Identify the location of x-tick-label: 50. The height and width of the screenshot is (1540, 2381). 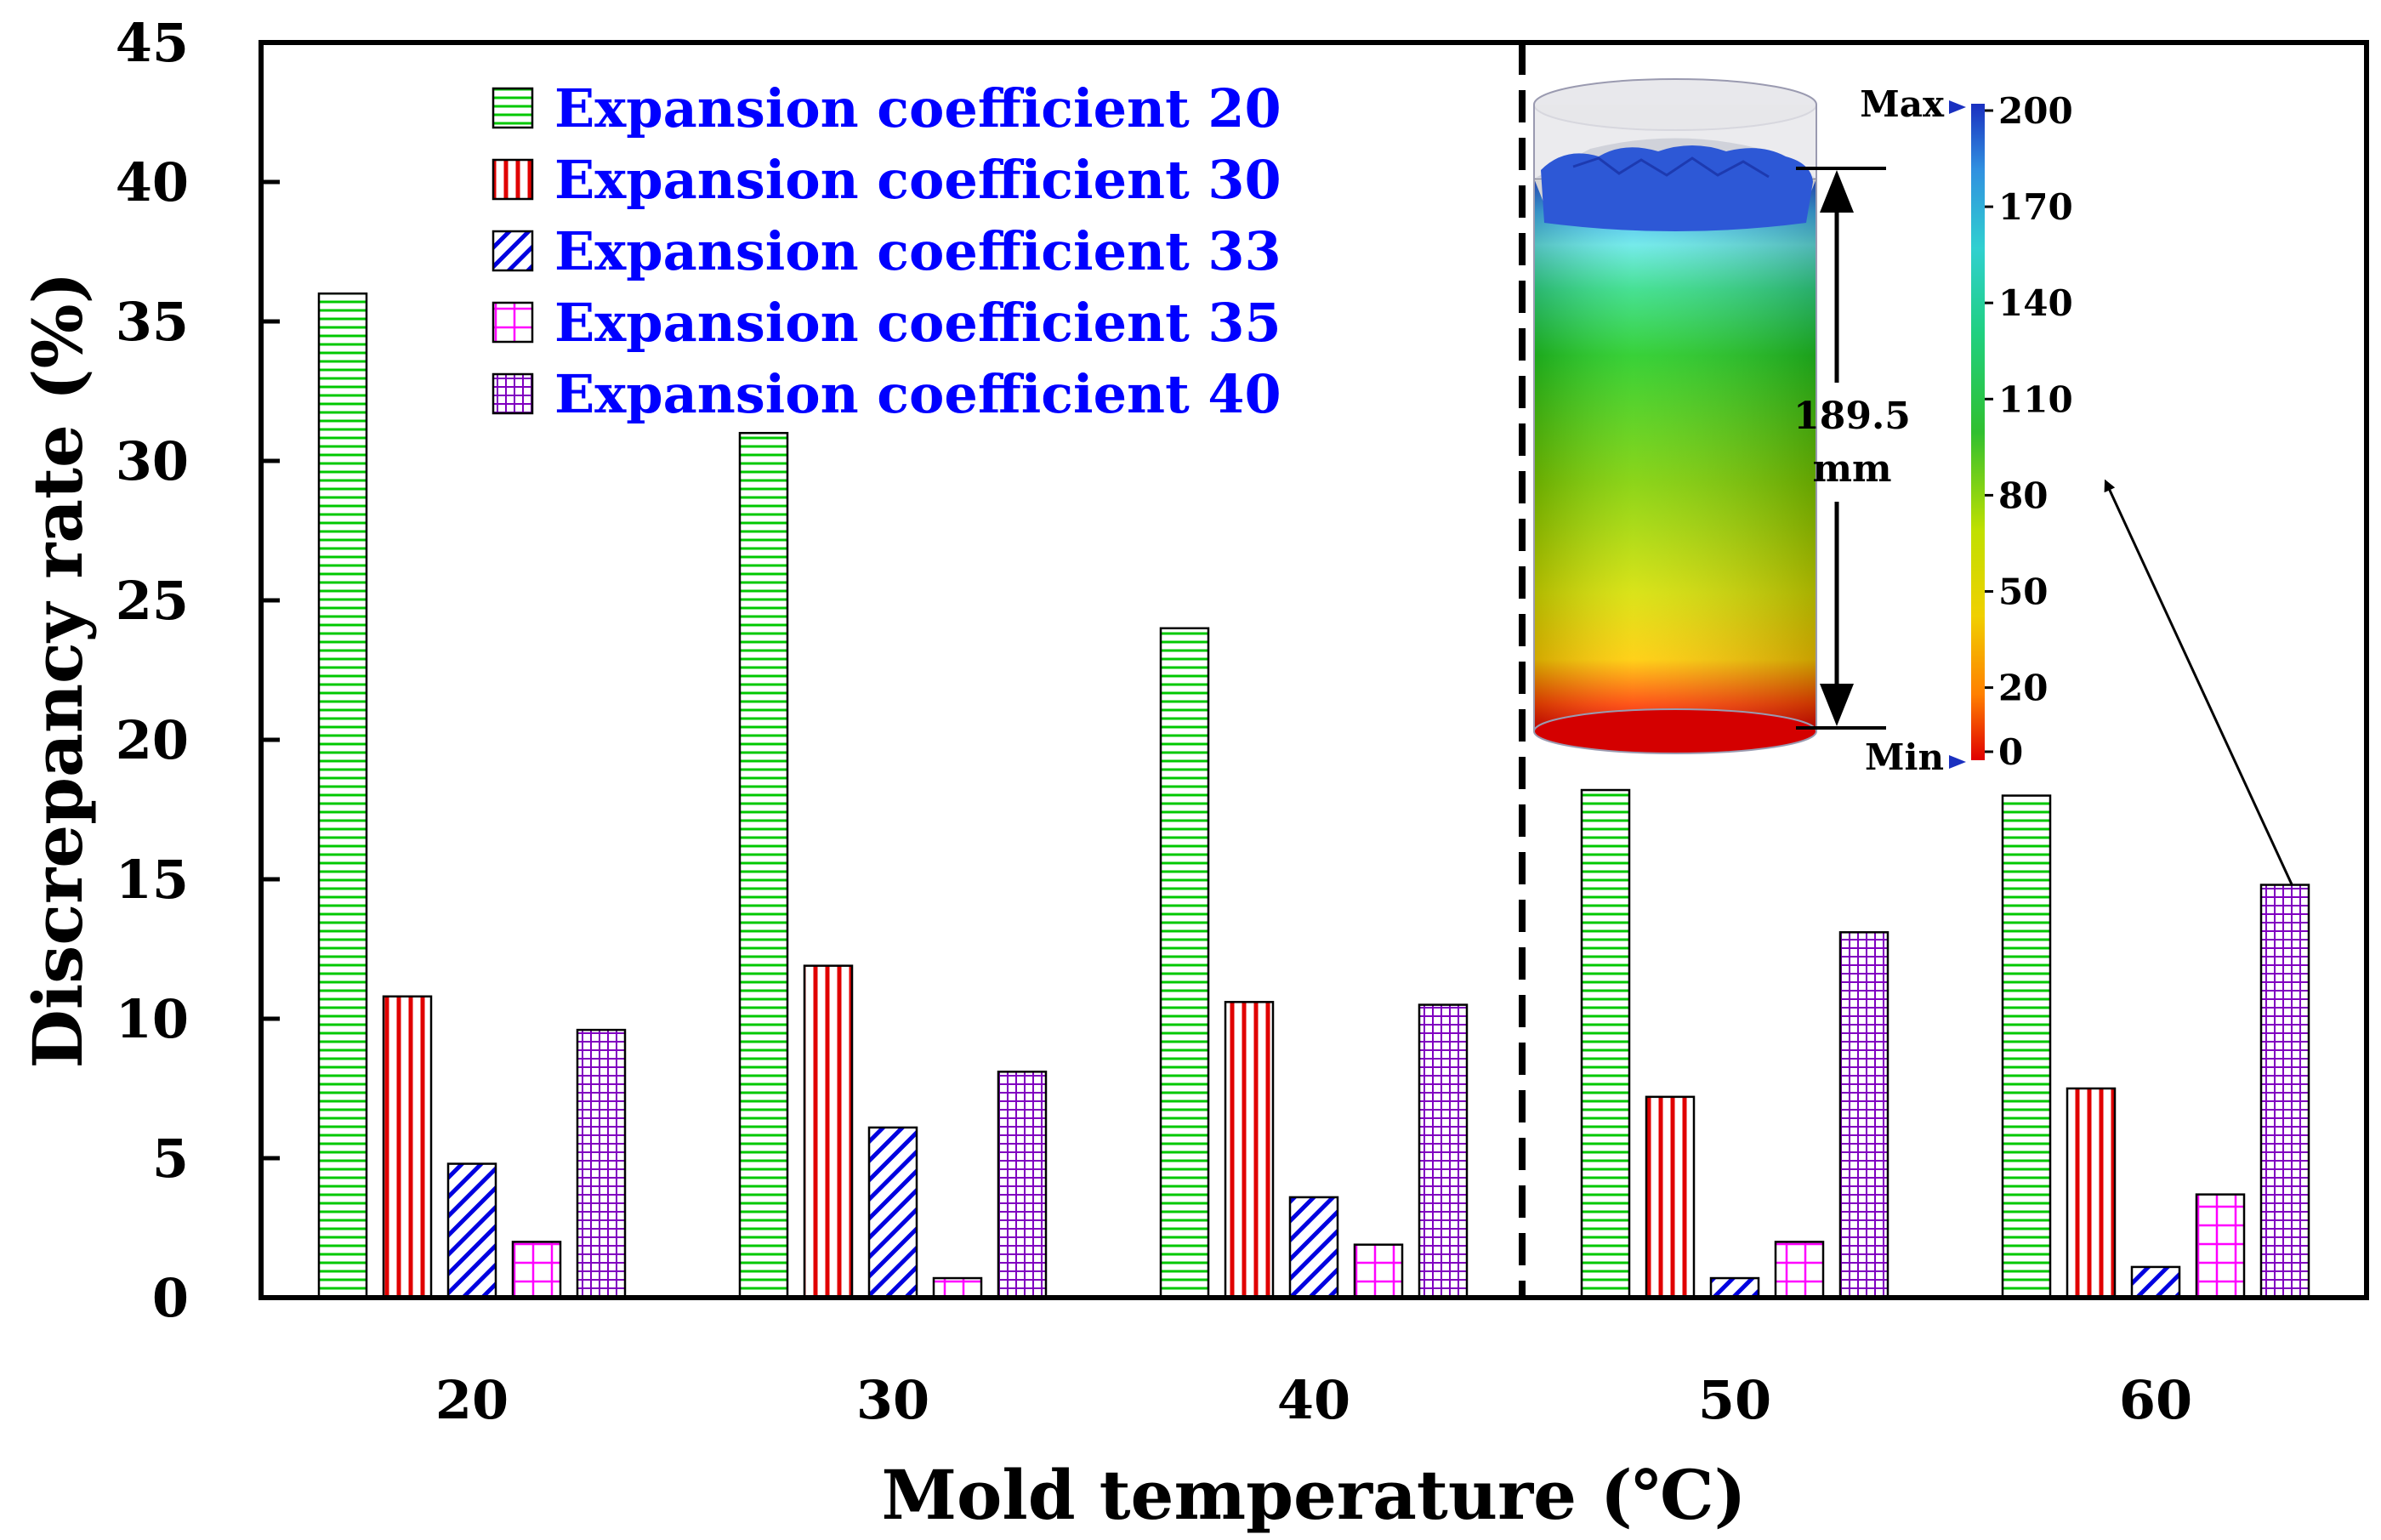
(1734, 1400).